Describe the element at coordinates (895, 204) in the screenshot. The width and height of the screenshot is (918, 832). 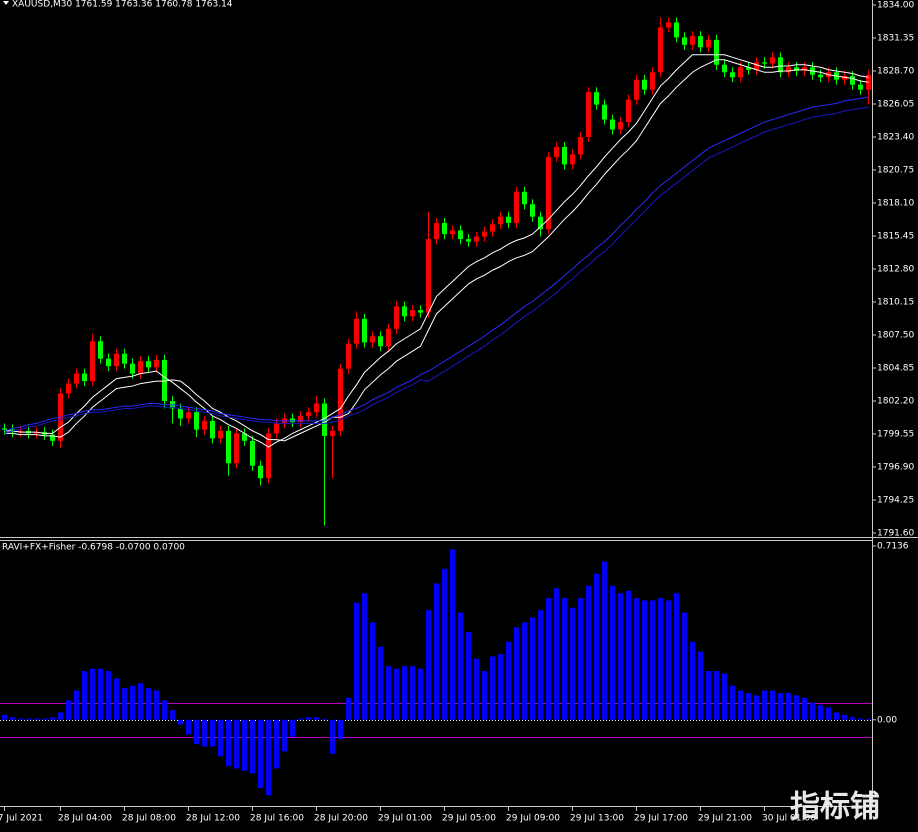
I see `y-tick-label: 1818.10` at that location.